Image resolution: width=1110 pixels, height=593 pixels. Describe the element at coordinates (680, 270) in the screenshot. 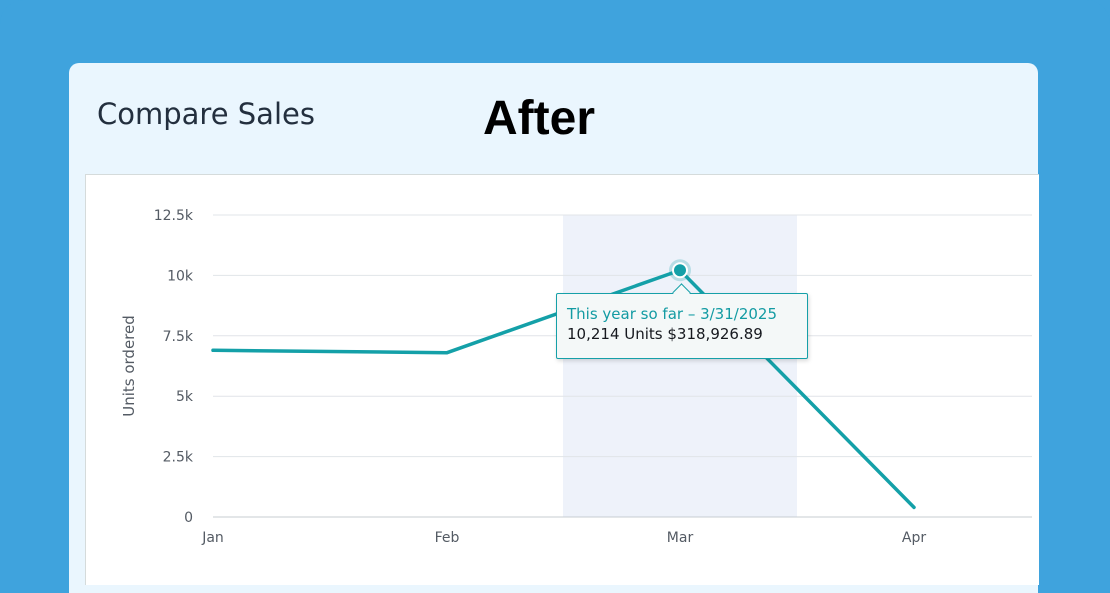

I see `data-point-marker` at that location.